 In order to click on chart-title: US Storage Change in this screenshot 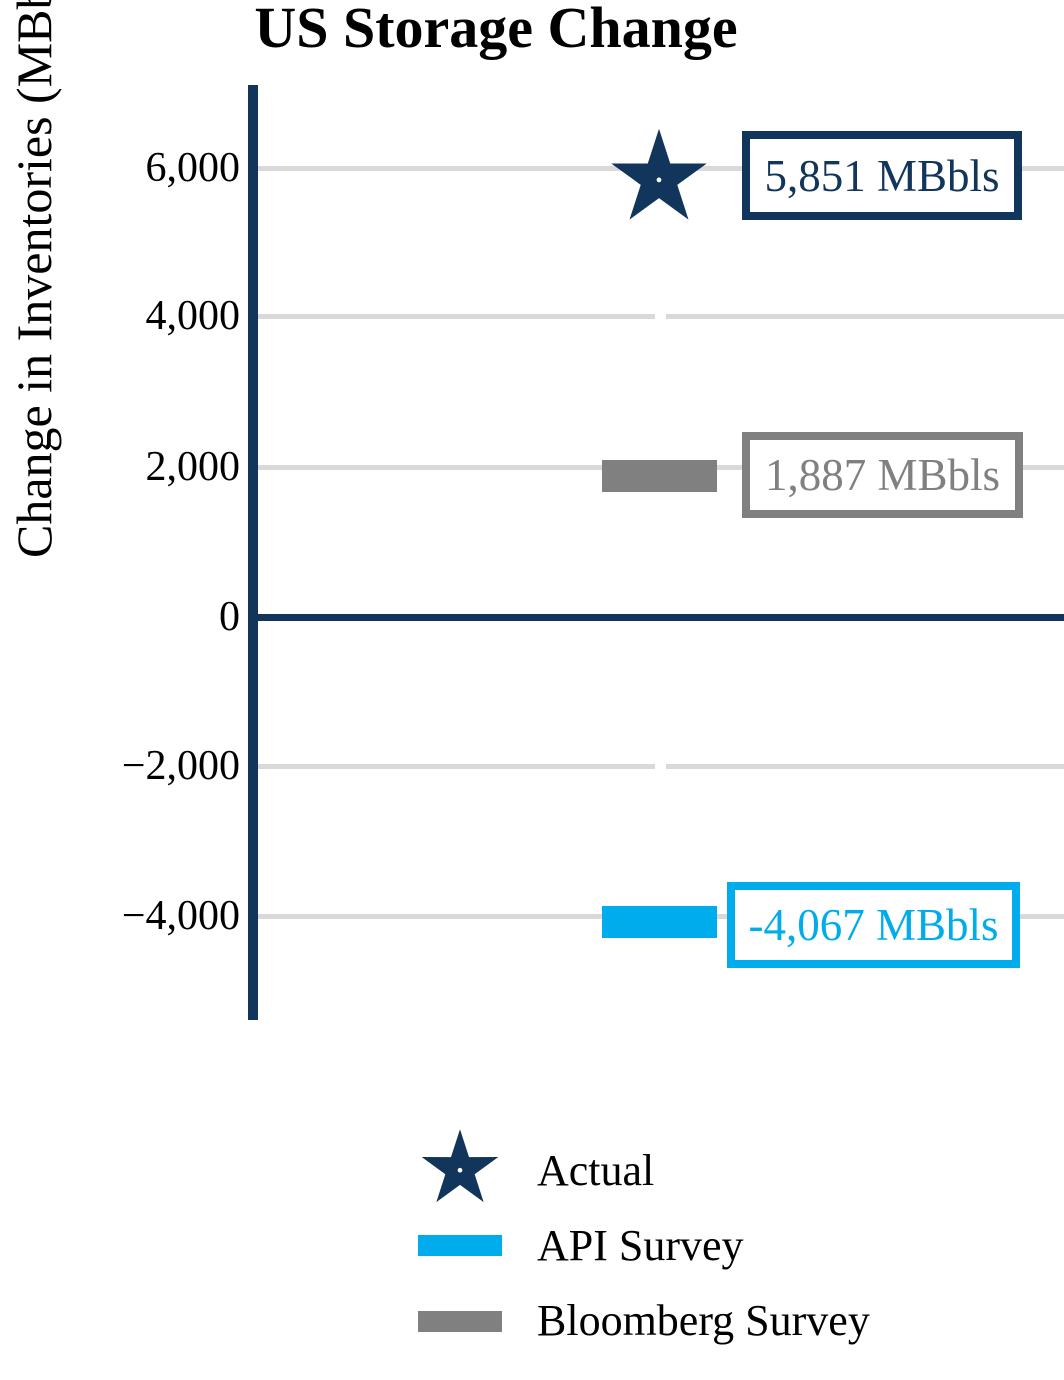, I will do `click(496, 30)`.